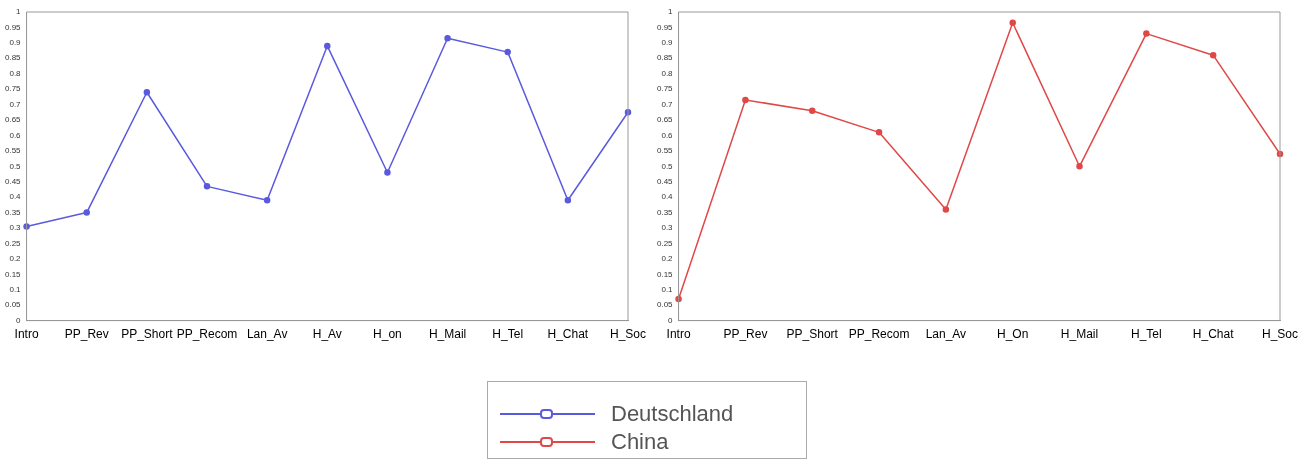 The image size is (1314, 459). Describe the element at coordinates (640, 442) in the screenshot. I see `legend-label: China` at that location.